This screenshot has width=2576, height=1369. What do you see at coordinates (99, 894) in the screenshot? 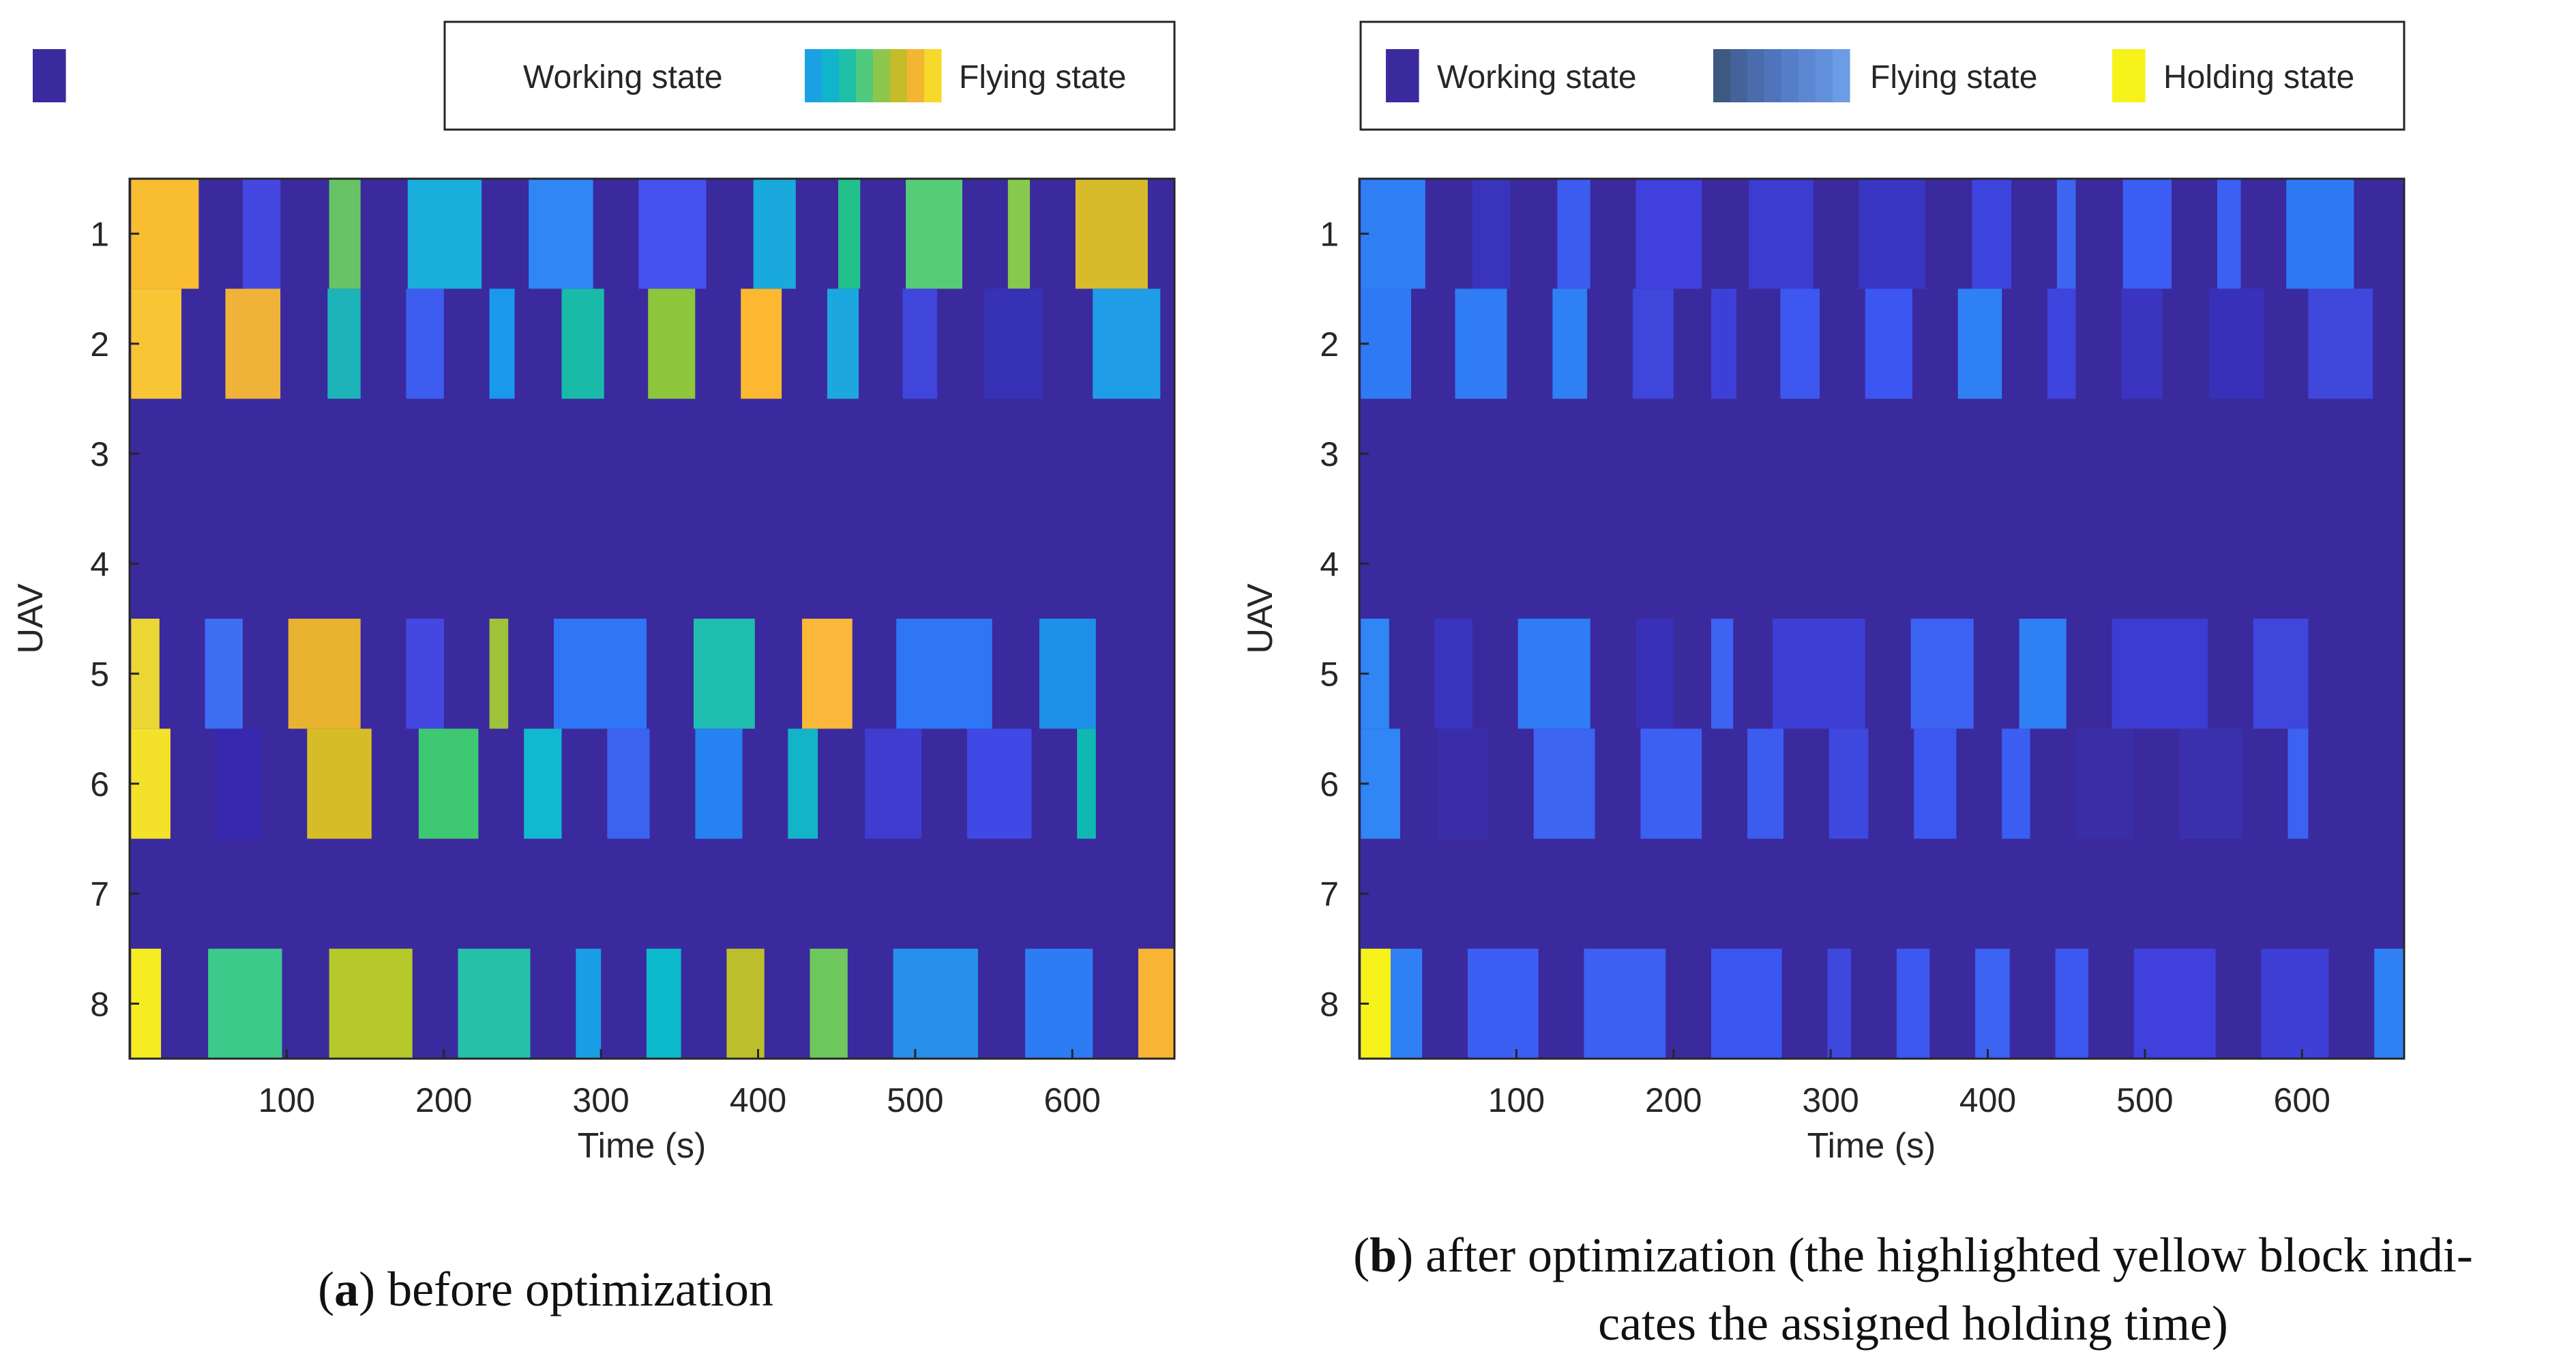
I see `ytick-label-a-7: 7` at bounding box center [99, 894].